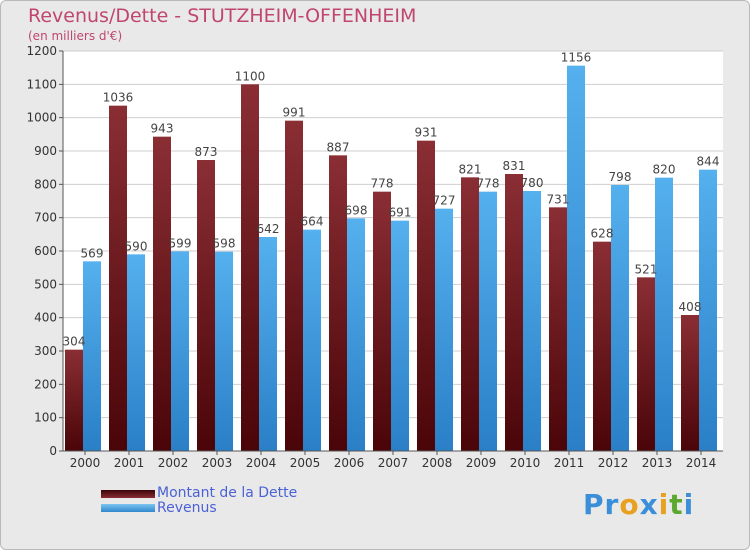 This screenshot has width=750, height=550. Describe the element at coordinates (217, 463) in the screenshot. I see `x-tick-label: 2003` at that location.